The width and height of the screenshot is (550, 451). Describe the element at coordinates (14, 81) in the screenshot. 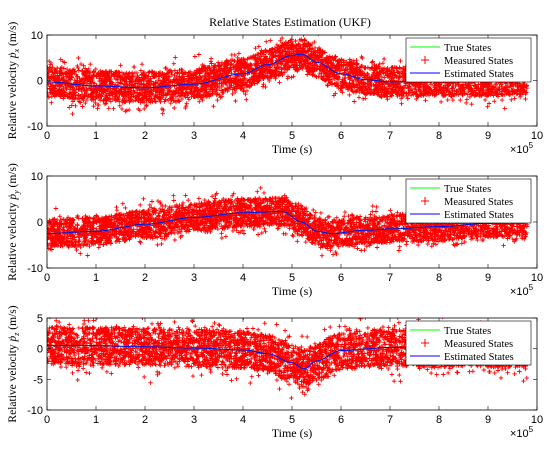

I see `y-axis-label: Relative velocity ṗx (m/s)` at that location.